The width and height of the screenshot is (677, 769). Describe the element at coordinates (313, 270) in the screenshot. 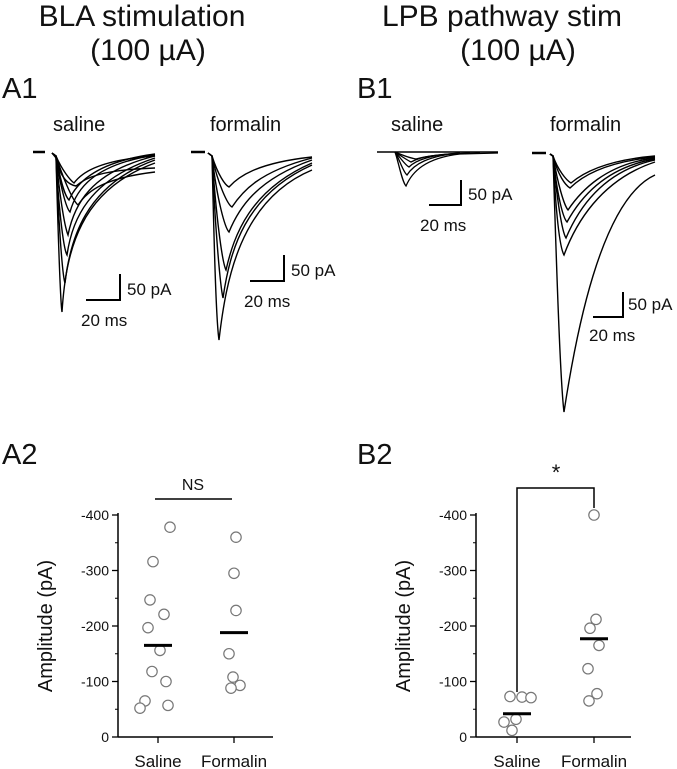

I see `a1-formalin-scalebar-current: 50 pA` at that location.